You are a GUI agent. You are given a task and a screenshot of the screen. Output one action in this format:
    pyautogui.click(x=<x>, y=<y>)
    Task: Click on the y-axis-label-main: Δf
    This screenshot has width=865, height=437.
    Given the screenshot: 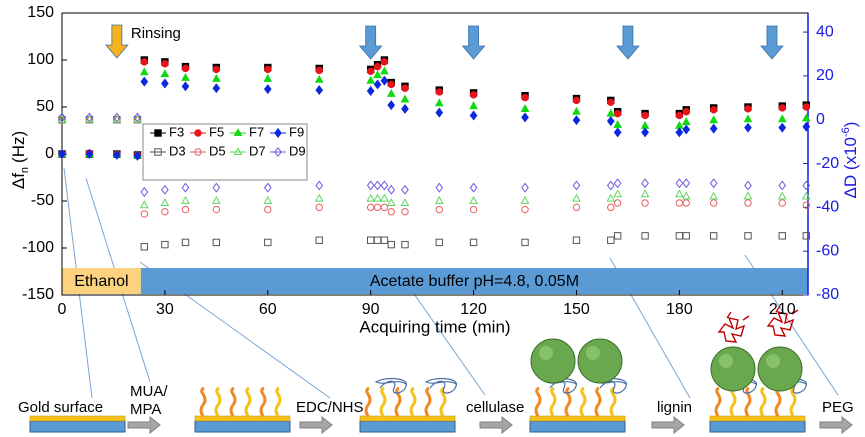 What is the action you would take?
    pyautogui.click(x=18, y=181)
    